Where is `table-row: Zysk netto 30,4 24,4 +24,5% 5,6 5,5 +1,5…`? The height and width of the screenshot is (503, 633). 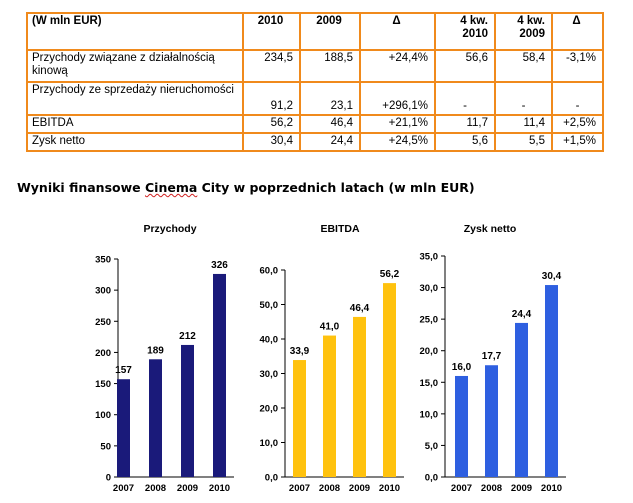
table-row: Zysk netto 30,4 24,4 +24,5% 5,6 5,5 +1,5… is located at coordinates (315, 142).